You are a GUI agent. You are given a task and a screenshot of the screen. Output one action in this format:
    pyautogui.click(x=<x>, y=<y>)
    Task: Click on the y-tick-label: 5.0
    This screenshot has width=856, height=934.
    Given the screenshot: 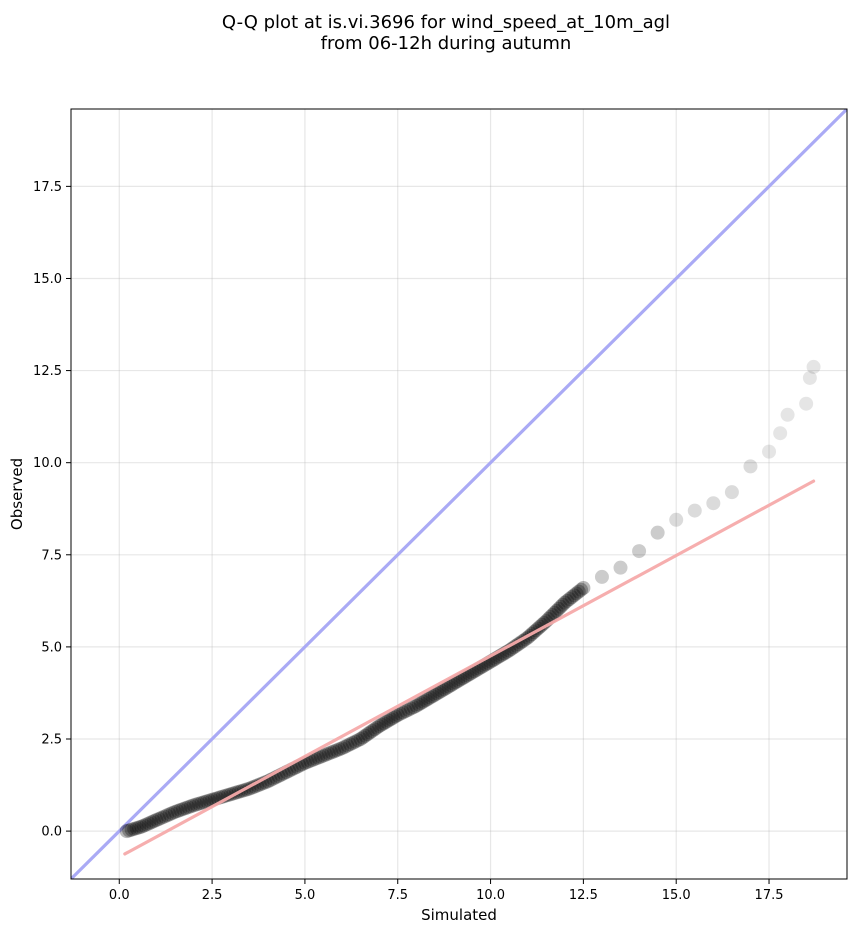 What is the action you would take?
    pyautogui.click(x=51, y=647)
    